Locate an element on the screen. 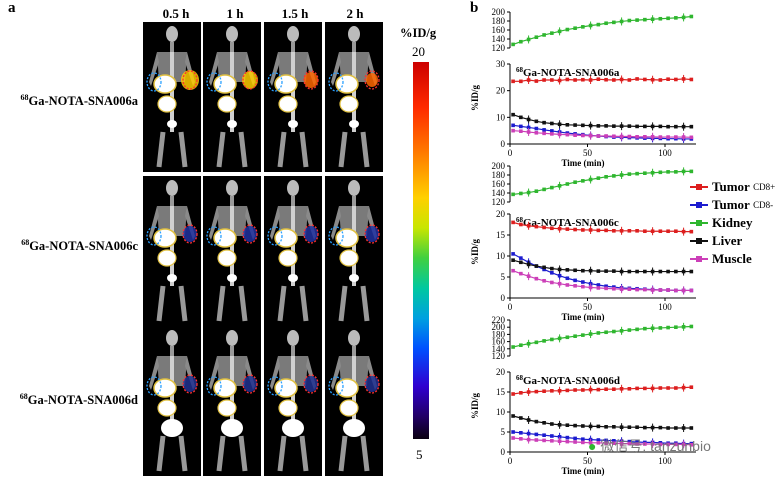  legend-marker is located at coordinates (699, 205).